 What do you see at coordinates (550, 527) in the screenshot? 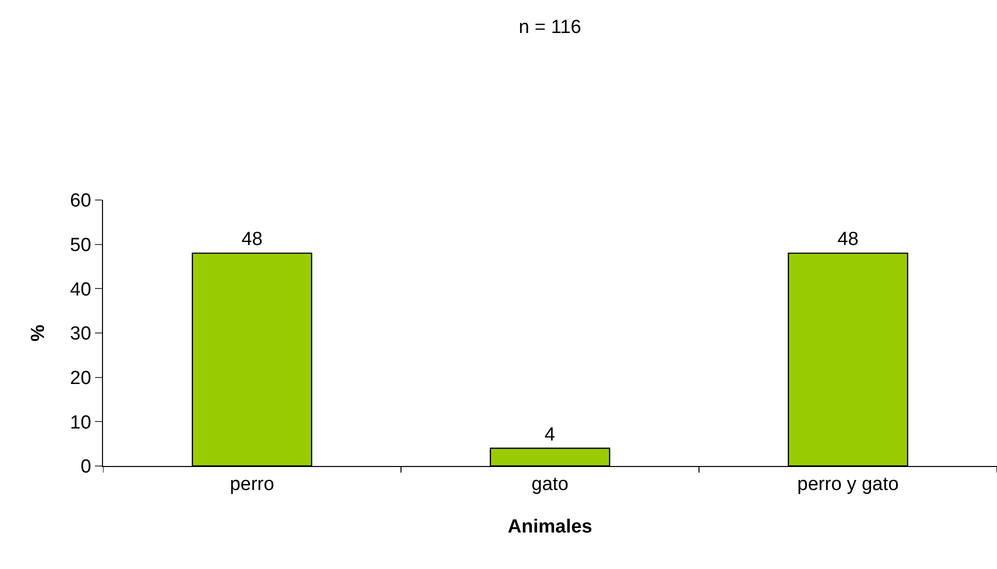
I see `x-axis-title: Animales` at bounding box center [550, 527].